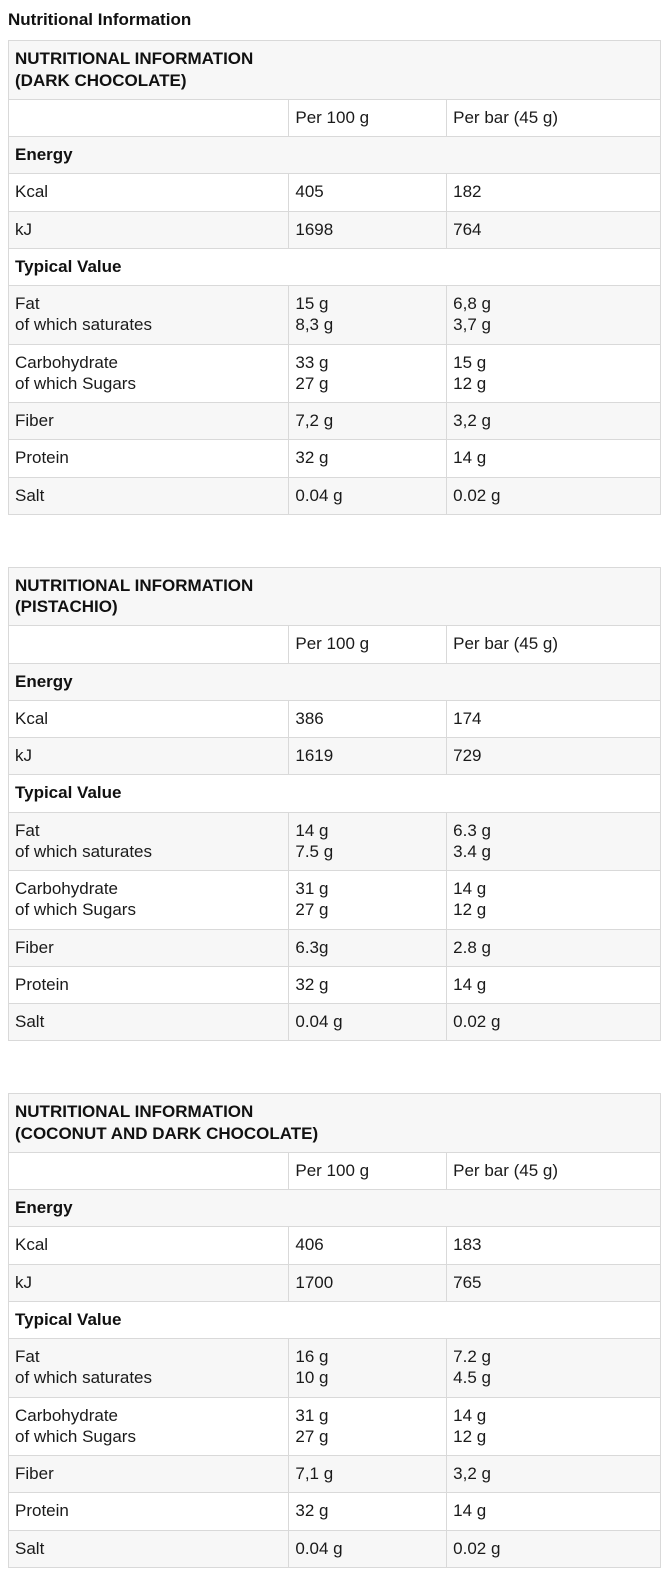 This screenshot has height=1582, width=669. What do you see at coordinates (367, 841) in the screenshot?
I see `value-per-100g: 14 g 7.5 g` at bounding box center [367, 841].